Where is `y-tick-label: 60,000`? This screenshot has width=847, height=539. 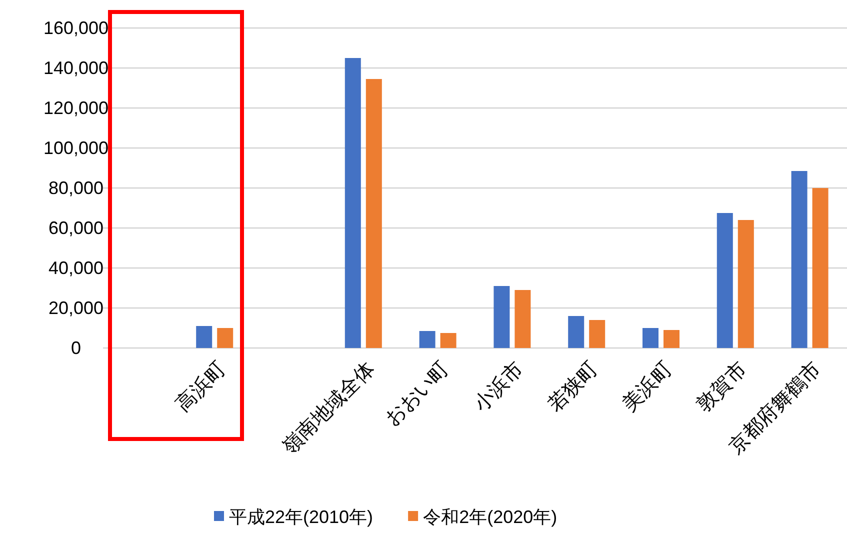
y-tick-label: 60,000 is located at coordinates (76, 228).